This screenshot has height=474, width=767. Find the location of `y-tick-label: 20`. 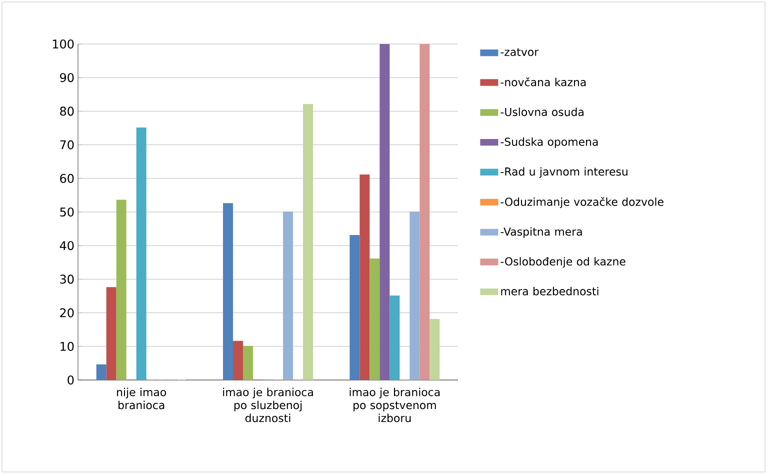

y-tick-label: 20 is located at coordinates (67, 313).